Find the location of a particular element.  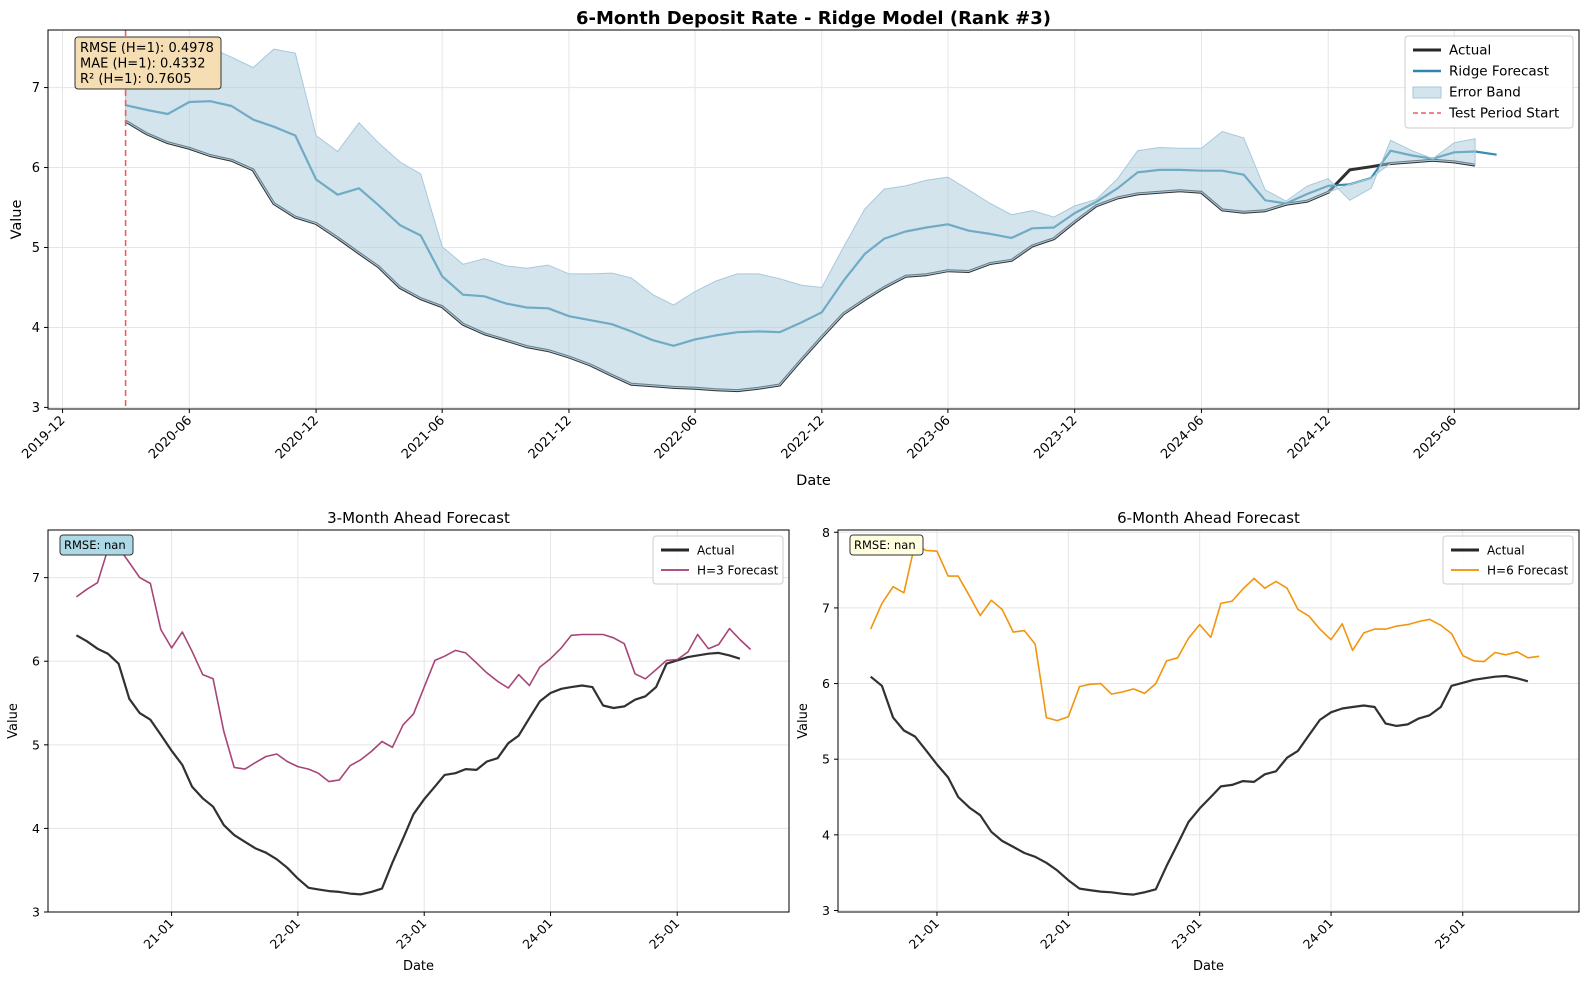

metrics-text-line: MAE (H=1): 0.4332 is located at coordinates (143, 64).